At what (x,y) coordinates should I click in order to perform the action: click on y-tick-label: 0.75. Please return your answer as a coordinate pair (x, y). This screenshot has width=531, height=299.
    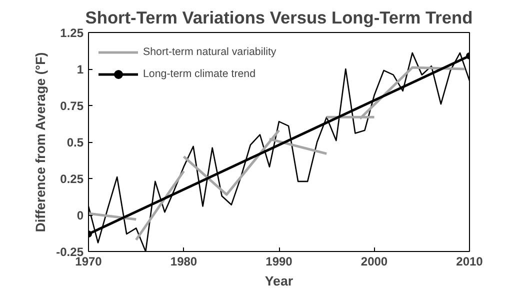
    Looking at the image, I should click on (72, 106).